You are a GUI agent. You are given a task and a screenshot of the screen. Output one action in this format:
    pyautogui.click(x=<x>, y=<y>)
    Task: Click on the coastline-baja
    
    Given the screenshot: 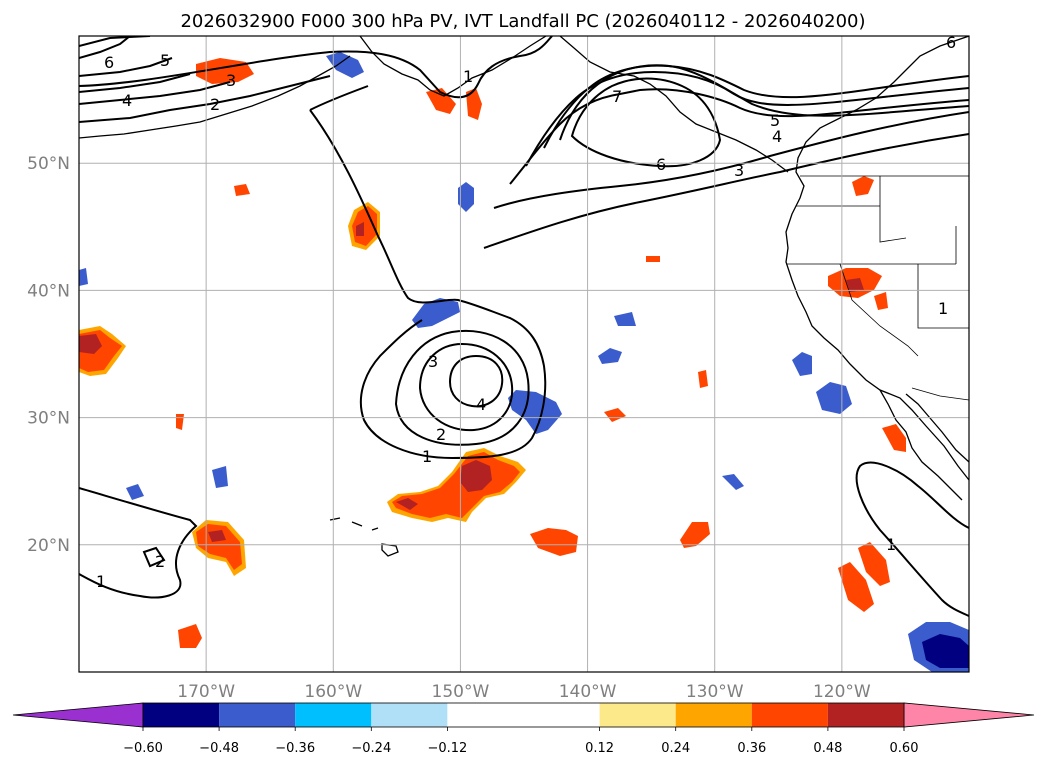 What is the action you would take?
    pyautogui.click(x=921, y=445)
    